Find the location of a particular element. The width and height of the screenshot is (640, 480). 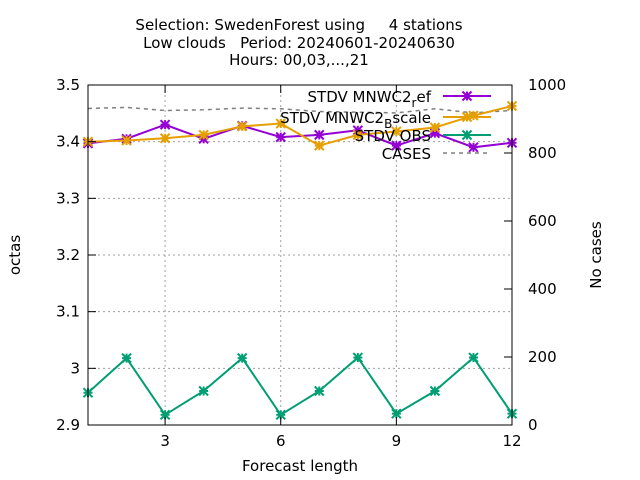

y2-tick-label: 800 is located at coordinates (542, 153).